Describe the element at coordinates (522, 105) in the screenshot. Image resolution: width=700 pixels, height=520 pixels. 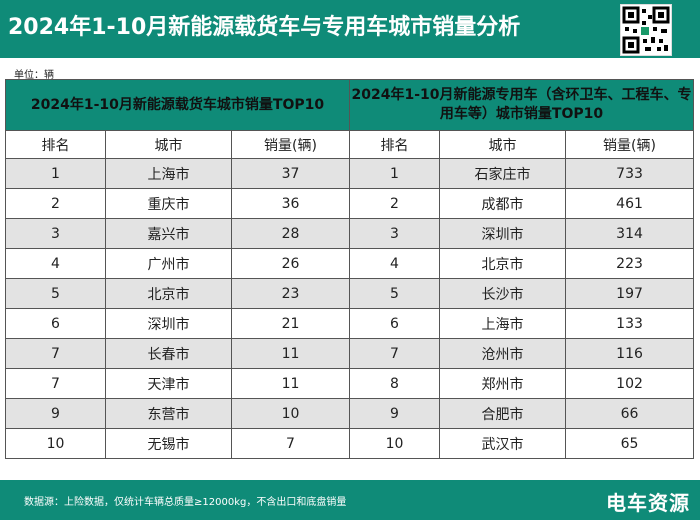
I see `right-table-title: 2024年1-10月新能源专用车（含环卫车、工程车、专用车等）城市销量TOP10` at that location.